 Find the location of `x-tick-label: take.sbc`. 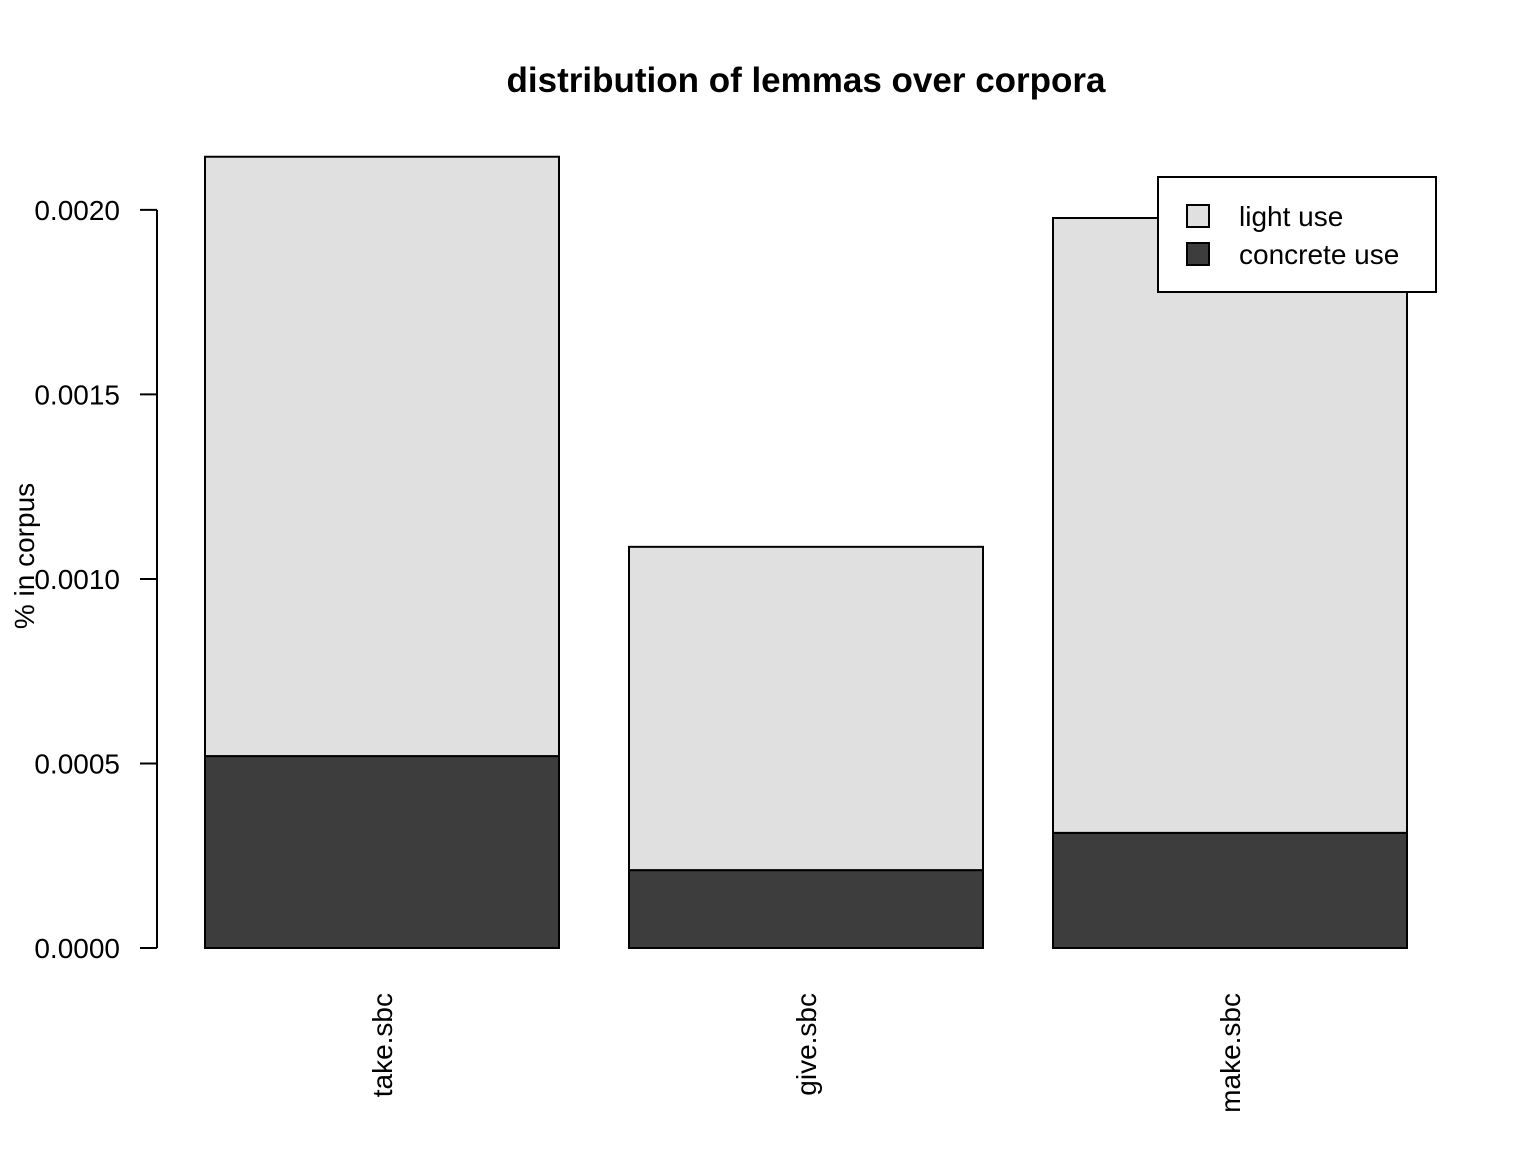

x-tick-label: take.sbc is located at coordinates (382, 1045).